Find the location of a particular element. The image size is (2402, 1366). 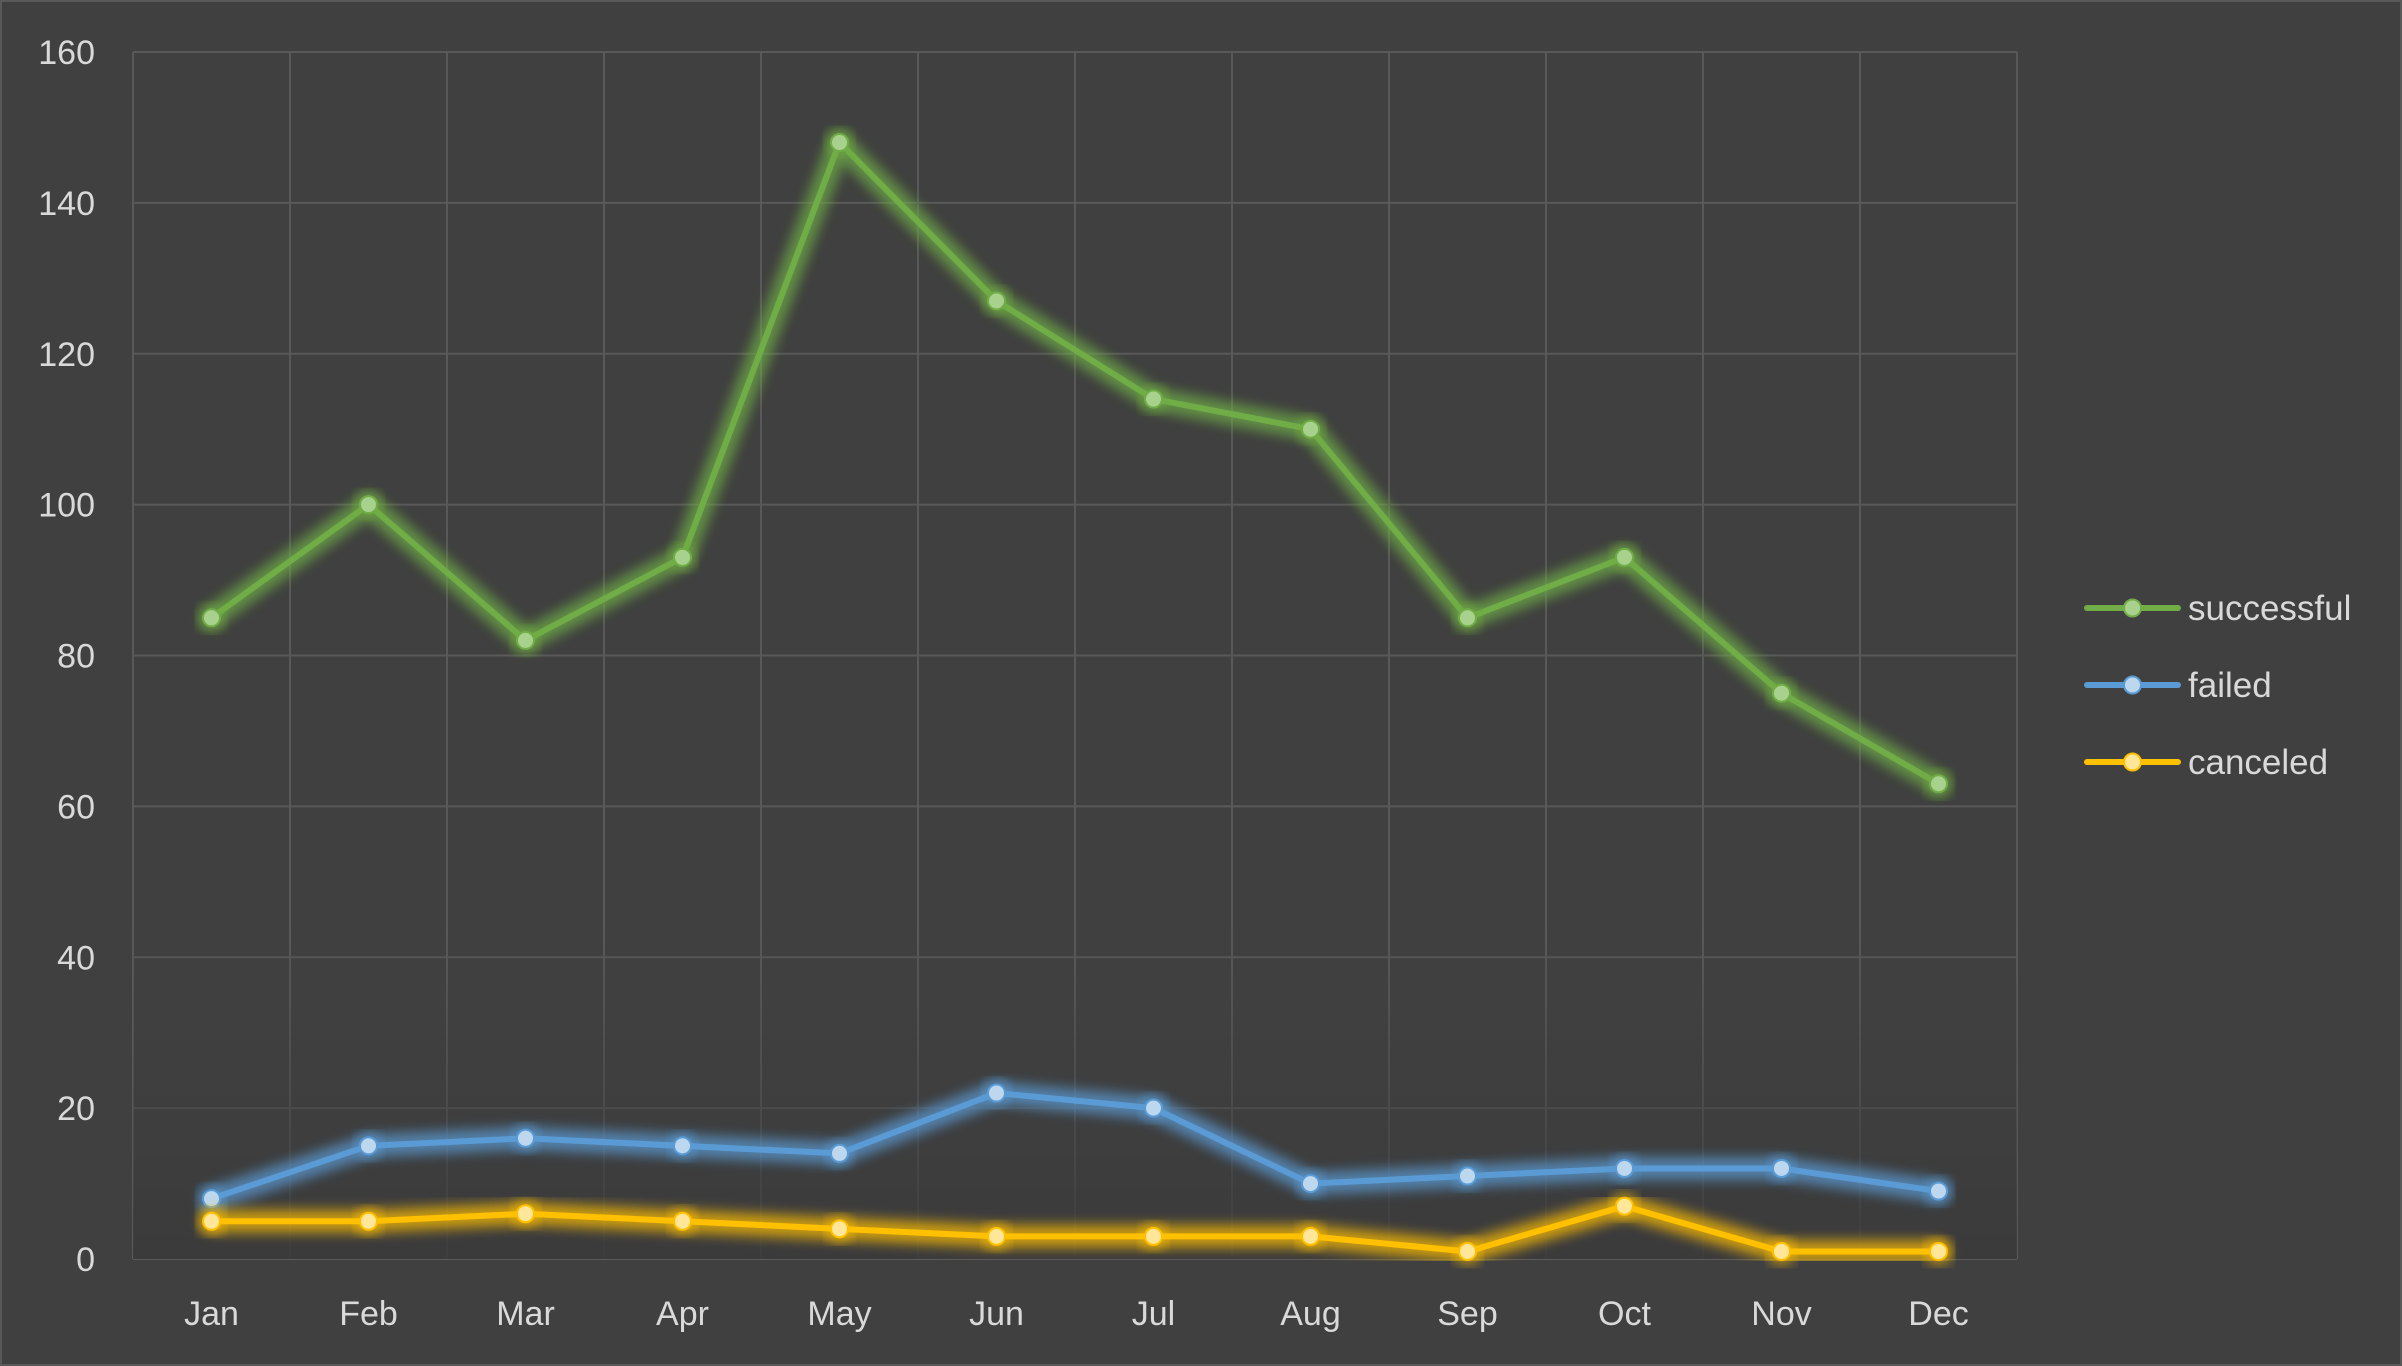

x-tick-label: Apr is located at coordinates (682, 1314).